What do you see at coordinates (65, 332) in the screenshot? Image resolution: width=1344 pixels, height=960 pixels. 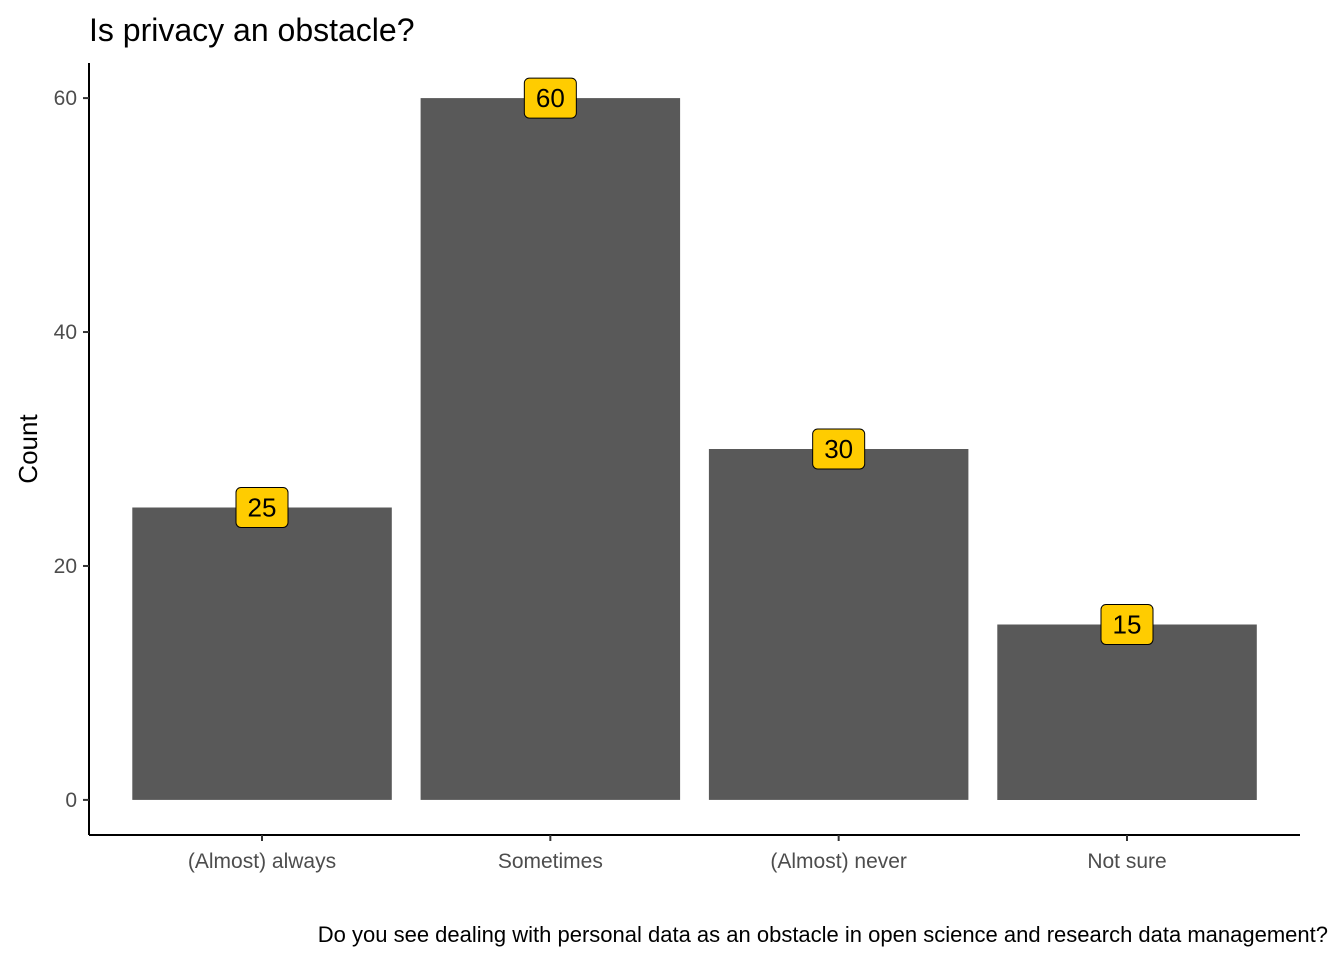 I see `y-tick-label: 40` at bounding box center [65, 332].